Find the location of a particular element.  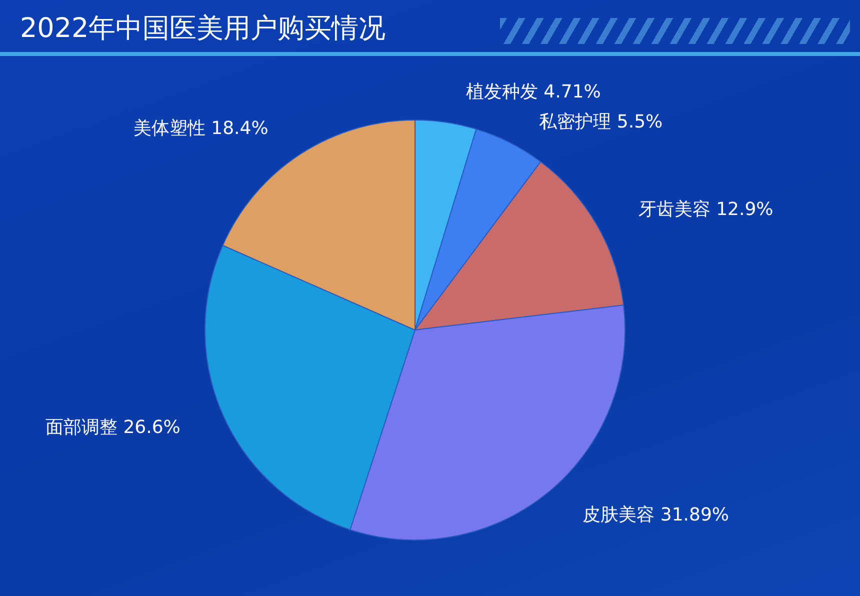

slice-label: 植发种发 4.71% is located at coordinates (533, 92).